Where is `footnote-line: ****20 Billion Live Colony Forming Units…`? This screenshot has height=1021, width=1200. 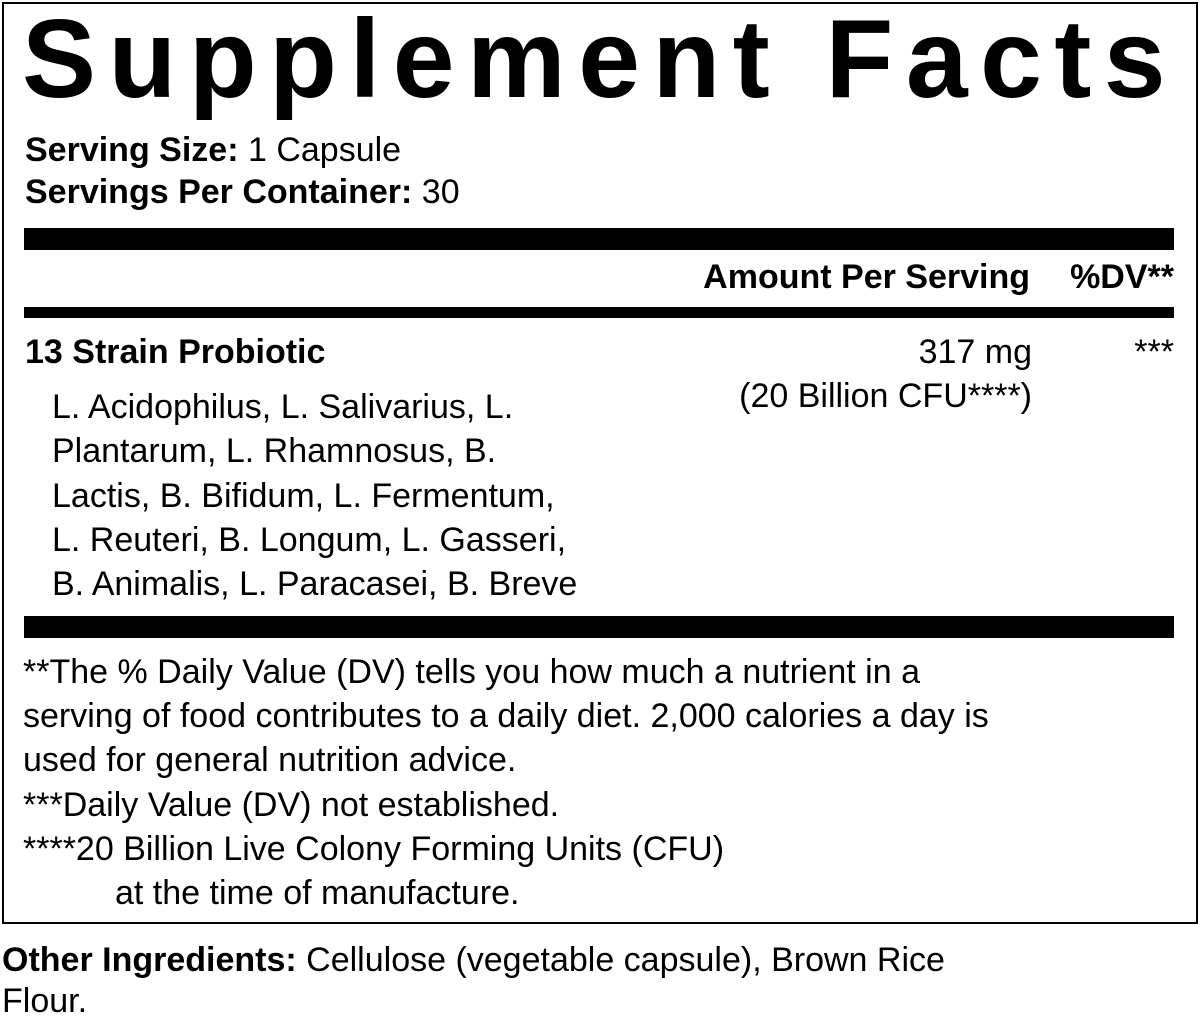
footnote-line: ****20 Billion Live Colony Forming Units… is located at coordinates (374, 848).